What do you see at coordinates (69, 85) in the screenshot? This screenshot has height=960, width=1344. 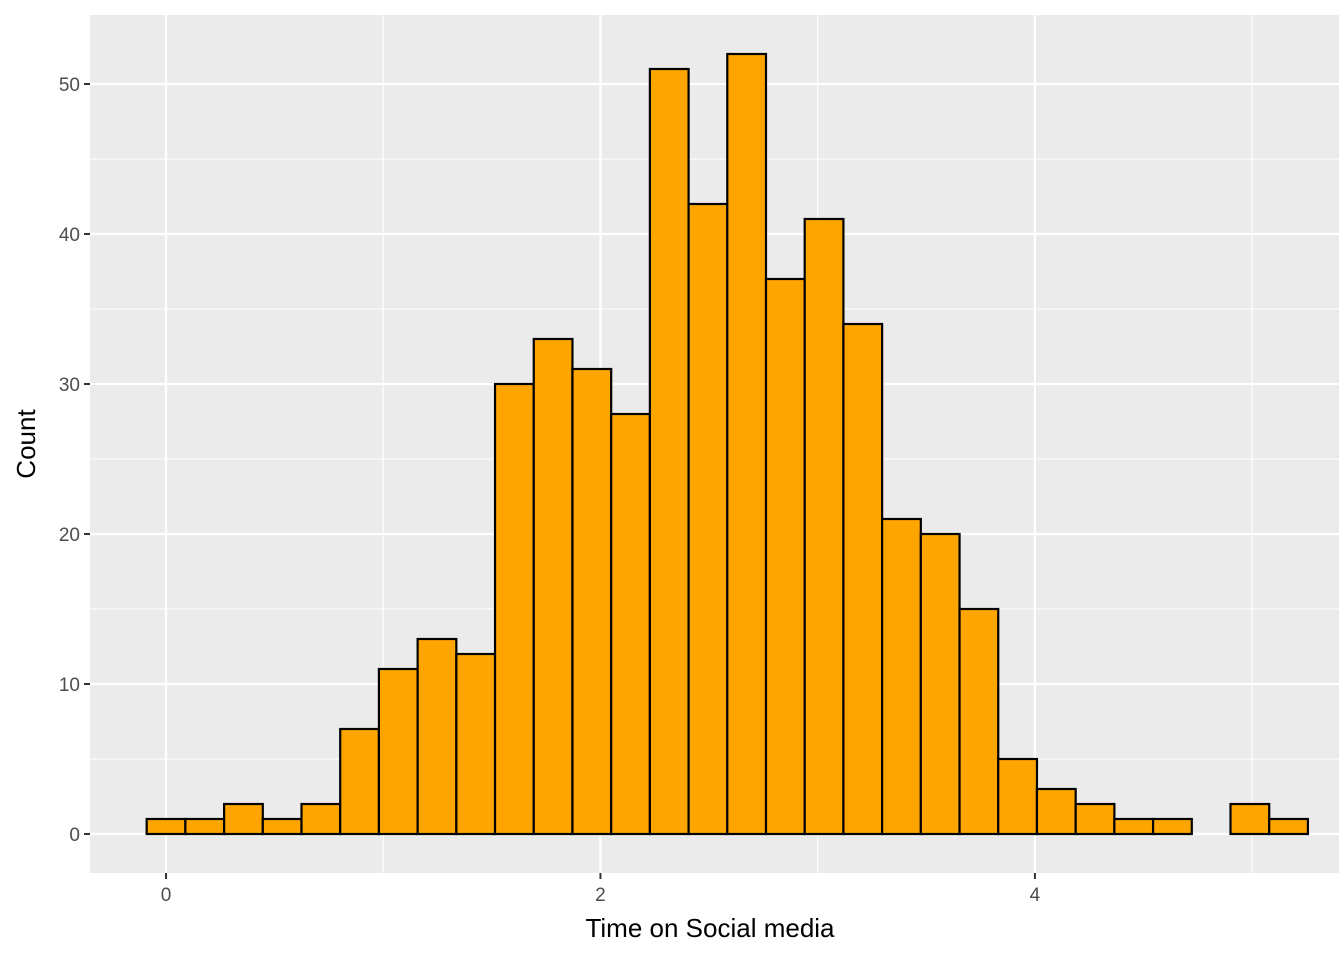 I see `y-tick-label: 50` at bounding box center [69, 85].